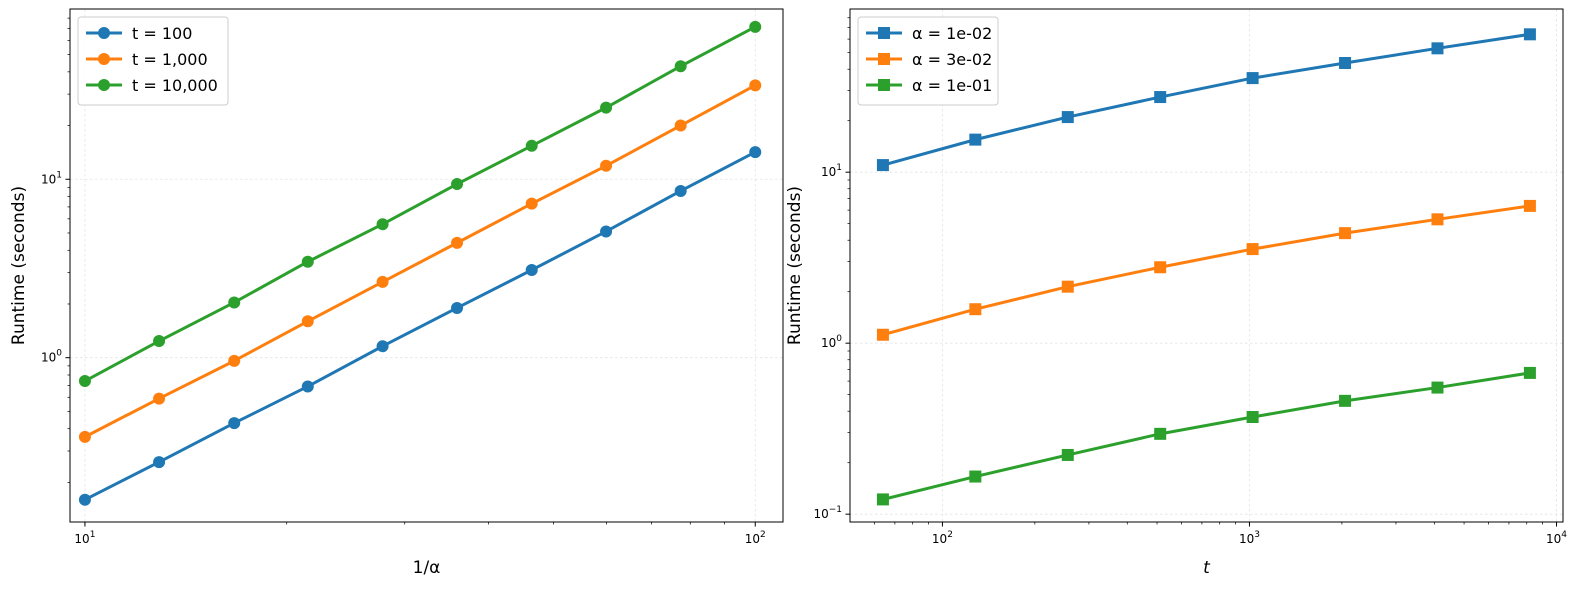  I want to click on legend-item: t = 100, so click(139, 33).